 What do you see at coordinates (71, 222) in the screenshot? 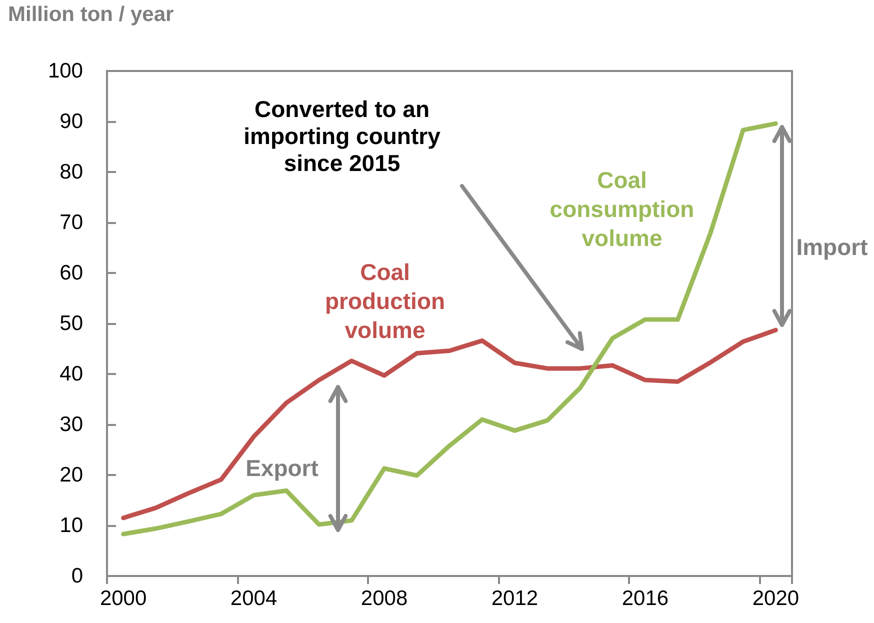
I see `y-tick-label: 70` at bounding box center [71, 222].